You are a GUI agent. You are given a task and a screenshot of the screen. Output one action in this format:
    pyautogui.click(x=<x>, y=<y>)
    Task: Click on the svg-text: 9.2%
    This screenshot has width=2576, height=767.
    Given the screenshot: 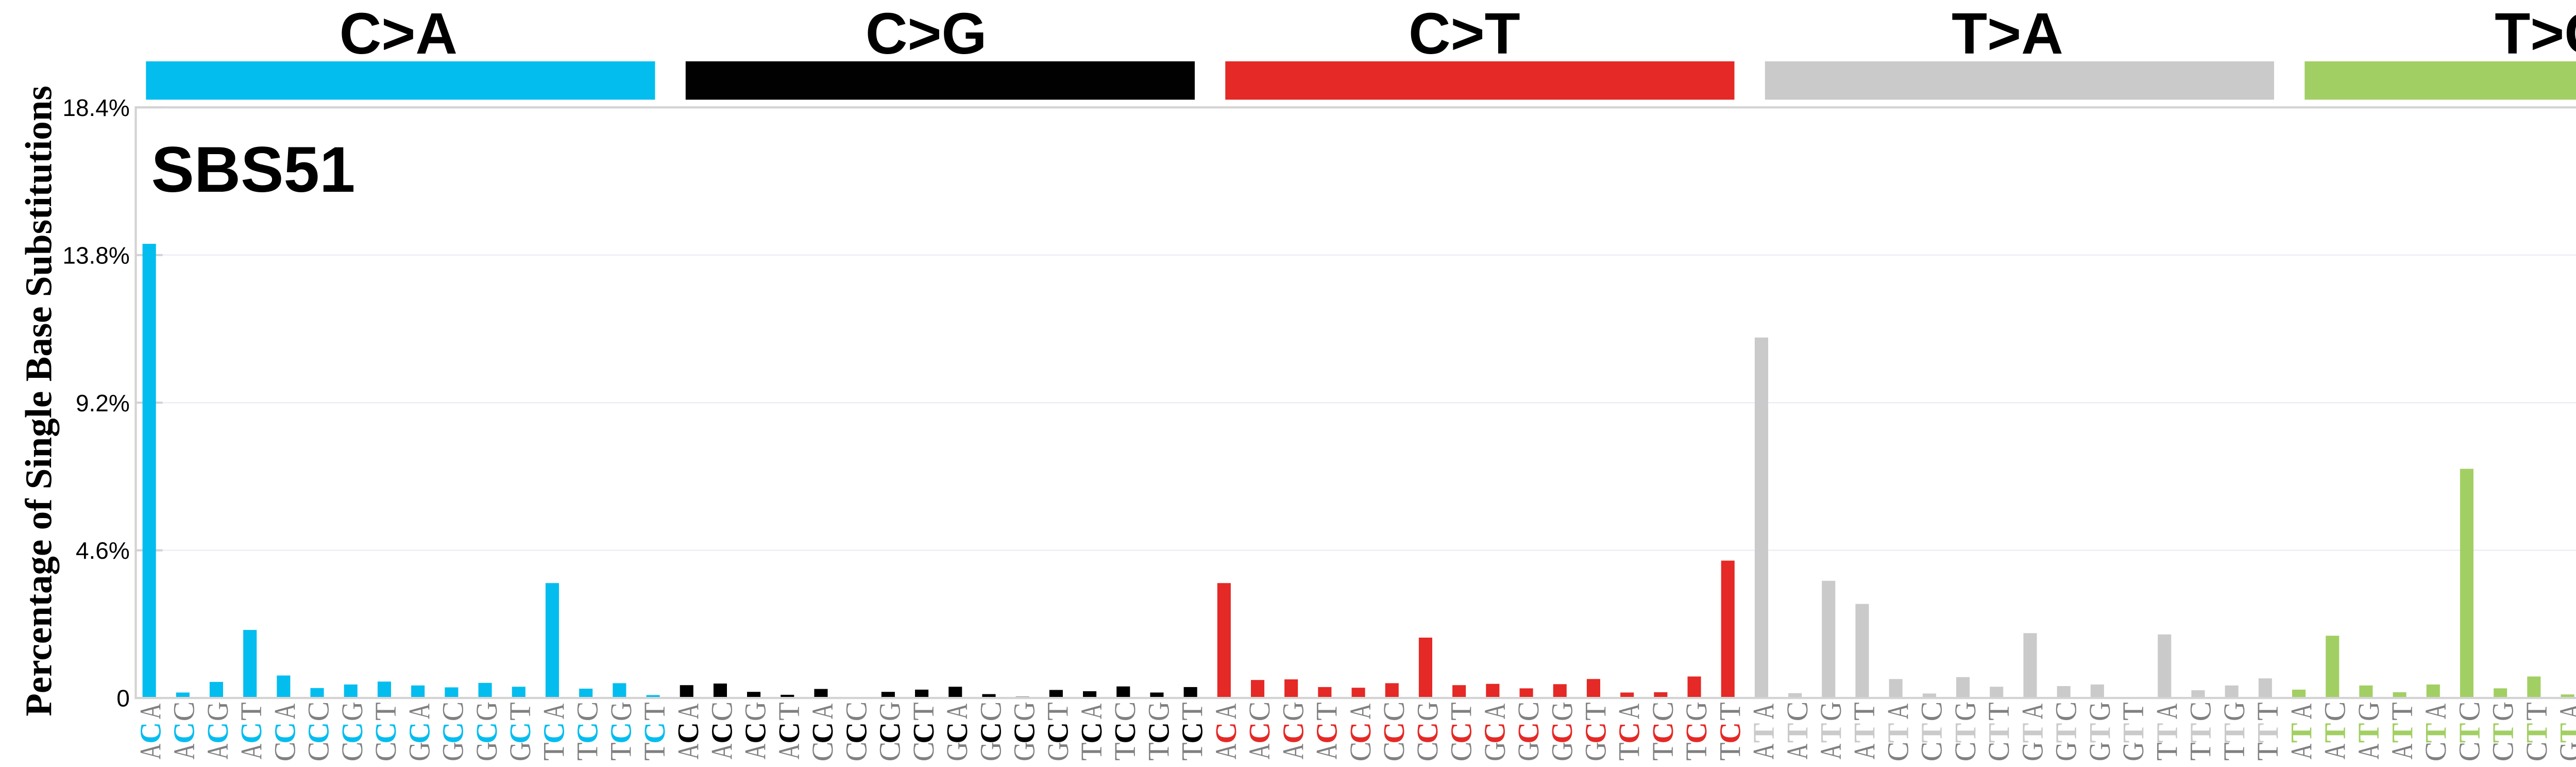 What is the action you would take?
    pyautogui.click(x=103, y=403)
    